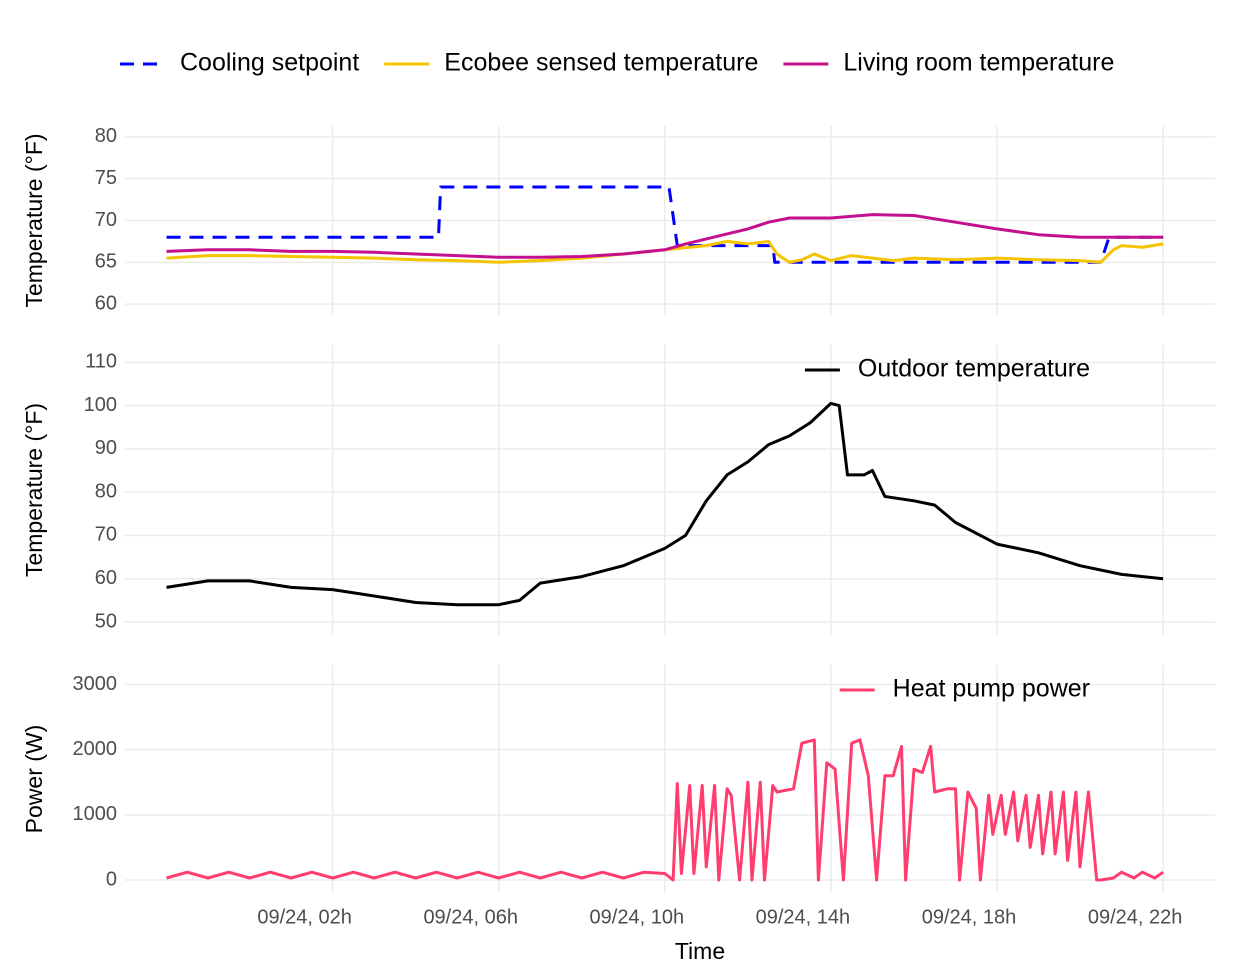 The width and height of the screenshot is (1236, 966). I want to click on x-tick-label: 09/24, 02h, so click(304, 917).